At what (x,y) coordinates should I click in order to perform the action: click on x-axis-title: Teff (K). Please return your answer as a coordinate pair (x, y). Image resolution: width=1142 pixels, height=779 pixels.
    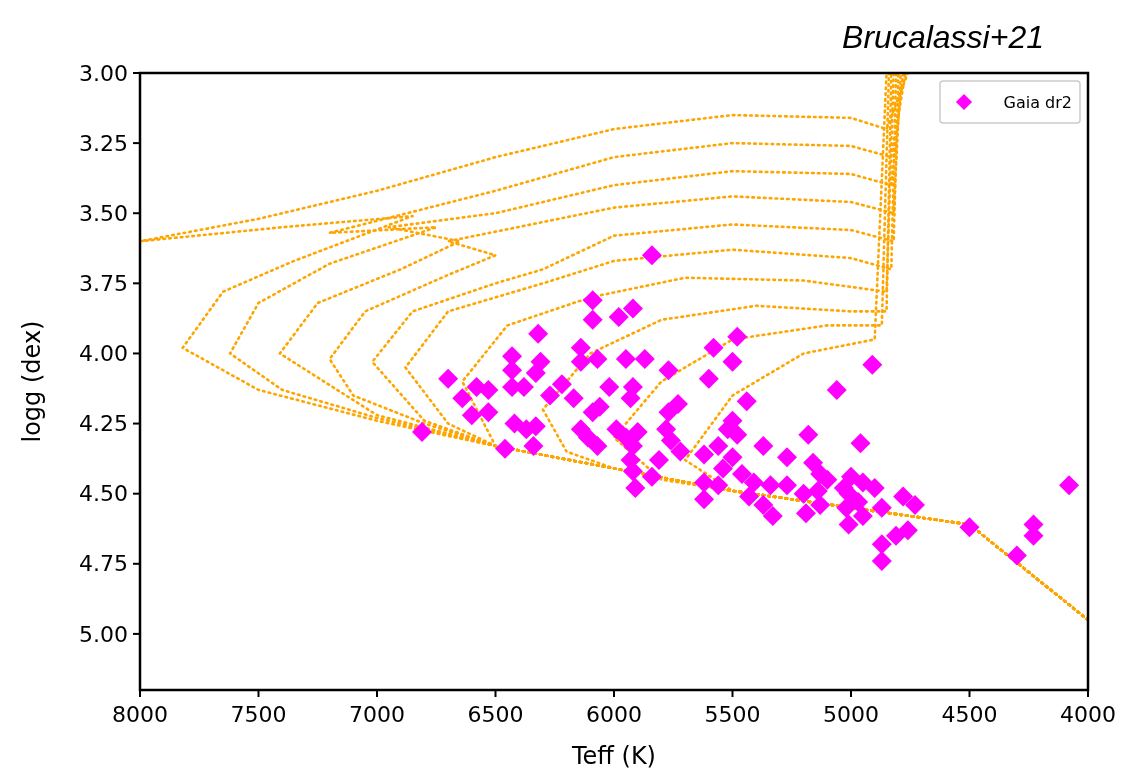
    Looking at the image, I should click on (613, 756).